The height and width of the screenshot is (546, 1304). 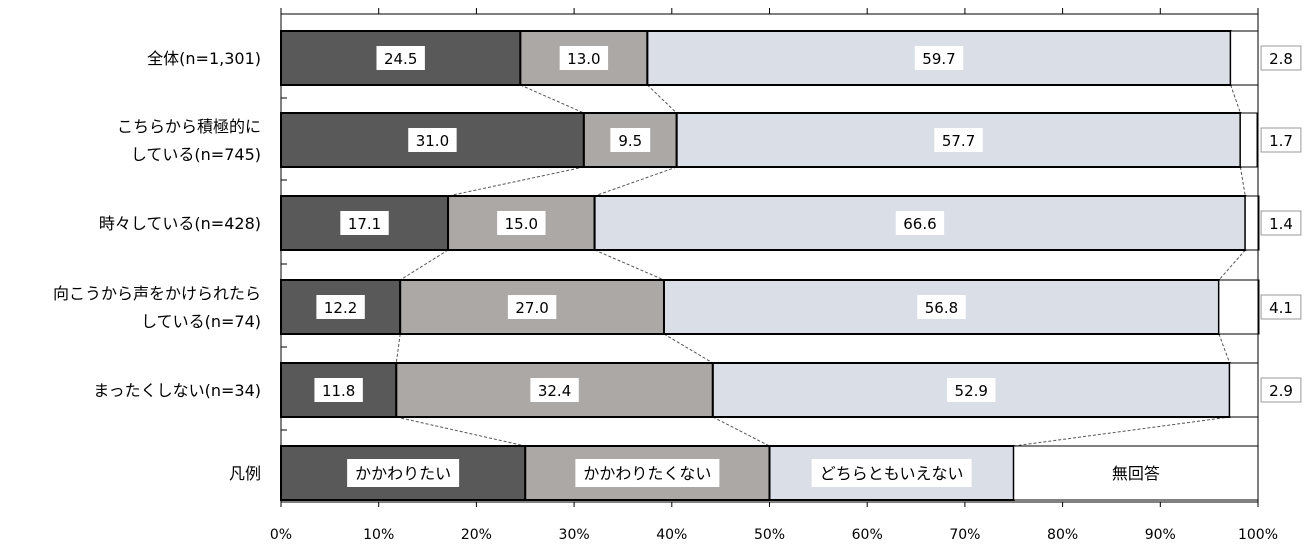 I want to click on data-label: 52.9, so click(x=971, y=391).